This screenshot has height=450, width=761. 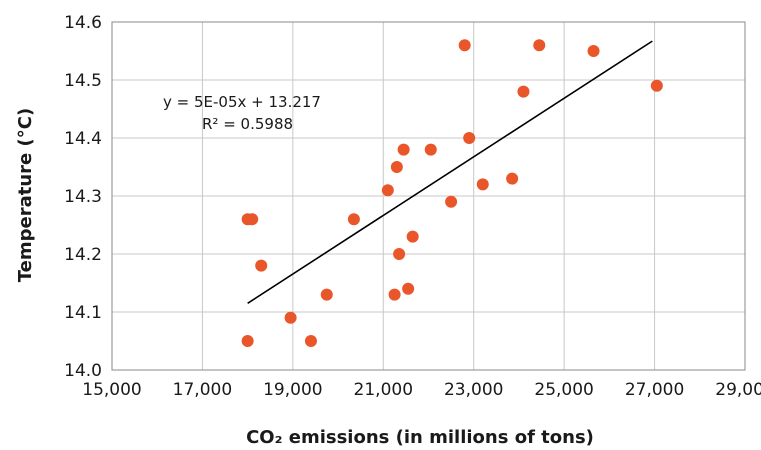 I want to click on y-tick-label: 14.2, so click(x=83, y=255).